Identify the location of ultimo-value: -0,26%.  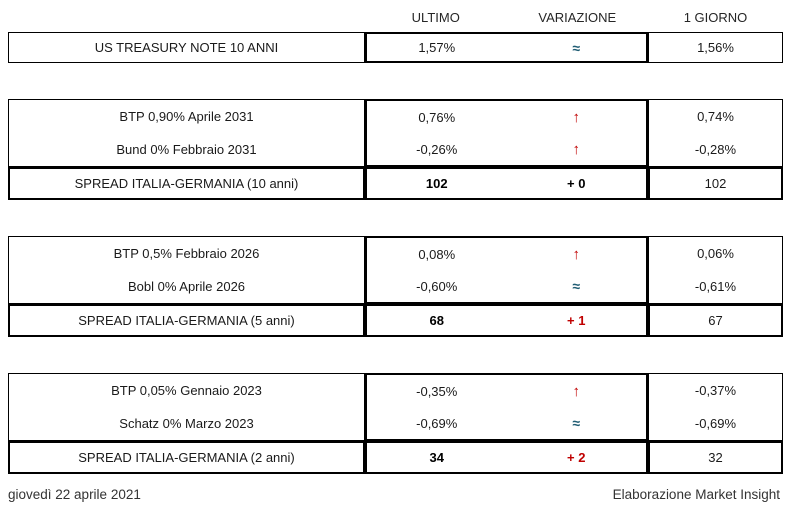
(437, 149).